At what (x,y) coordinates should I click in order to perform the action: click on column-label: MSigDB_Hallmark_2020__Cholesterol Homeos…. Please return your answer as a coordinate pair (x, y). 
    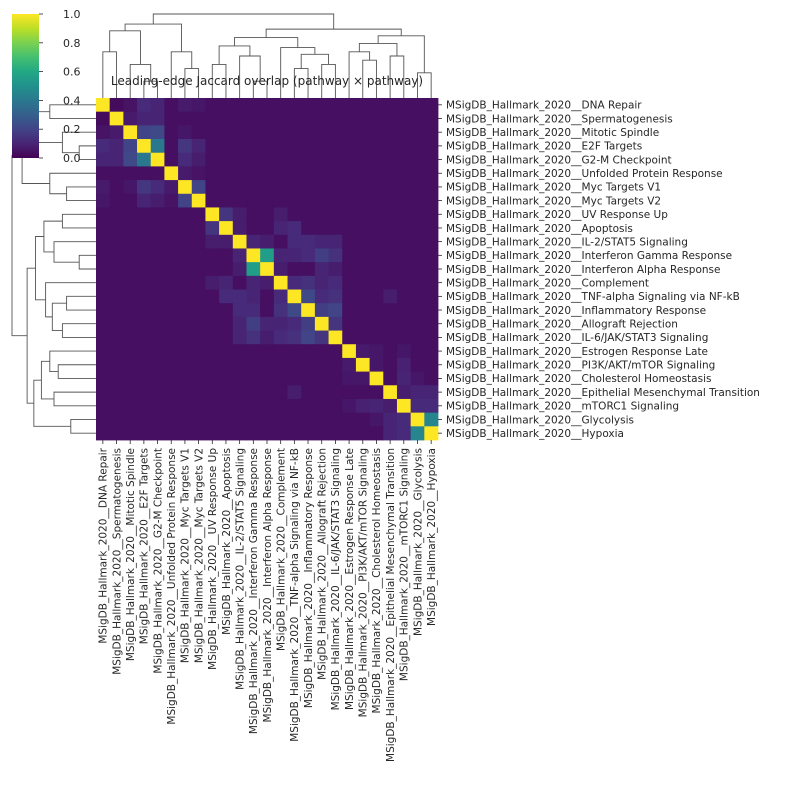
    Looking at the image, I should click on (377, 580).